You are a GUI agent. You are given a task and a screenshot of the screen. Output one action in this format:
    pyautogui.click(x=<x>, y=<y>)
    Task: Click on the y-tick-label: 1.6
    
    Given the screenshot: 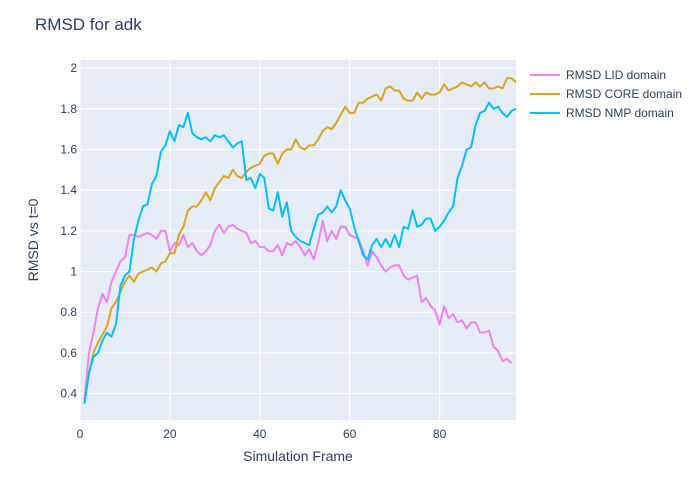 What is the action you would take?
    pyautogui.click(x=68, y=149)
    